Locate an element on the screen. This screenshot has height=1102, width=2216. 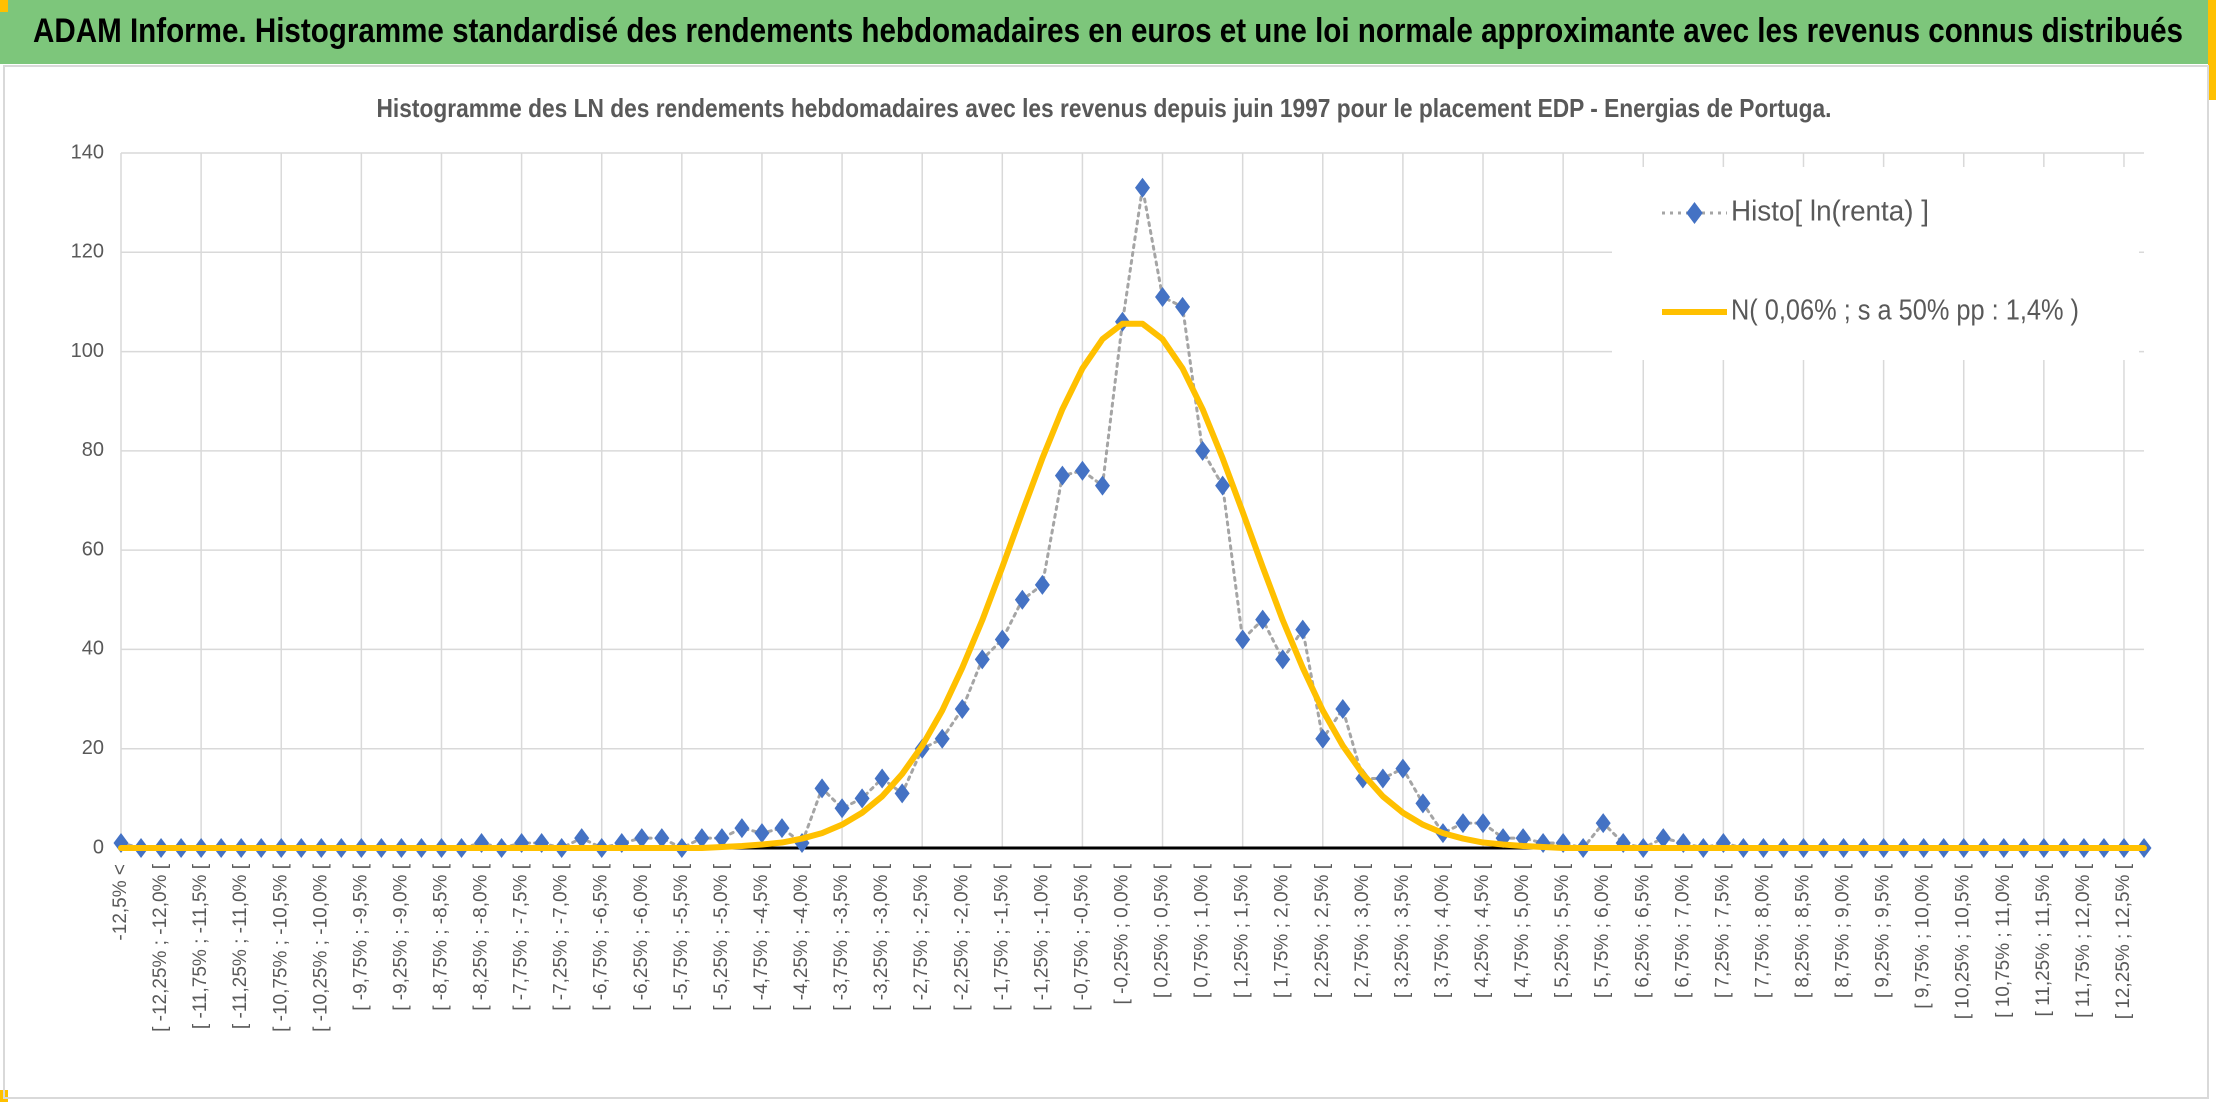
x-tick-label: [ 12,25% ; 12,5% [ is located at coordinates (2123, 941).